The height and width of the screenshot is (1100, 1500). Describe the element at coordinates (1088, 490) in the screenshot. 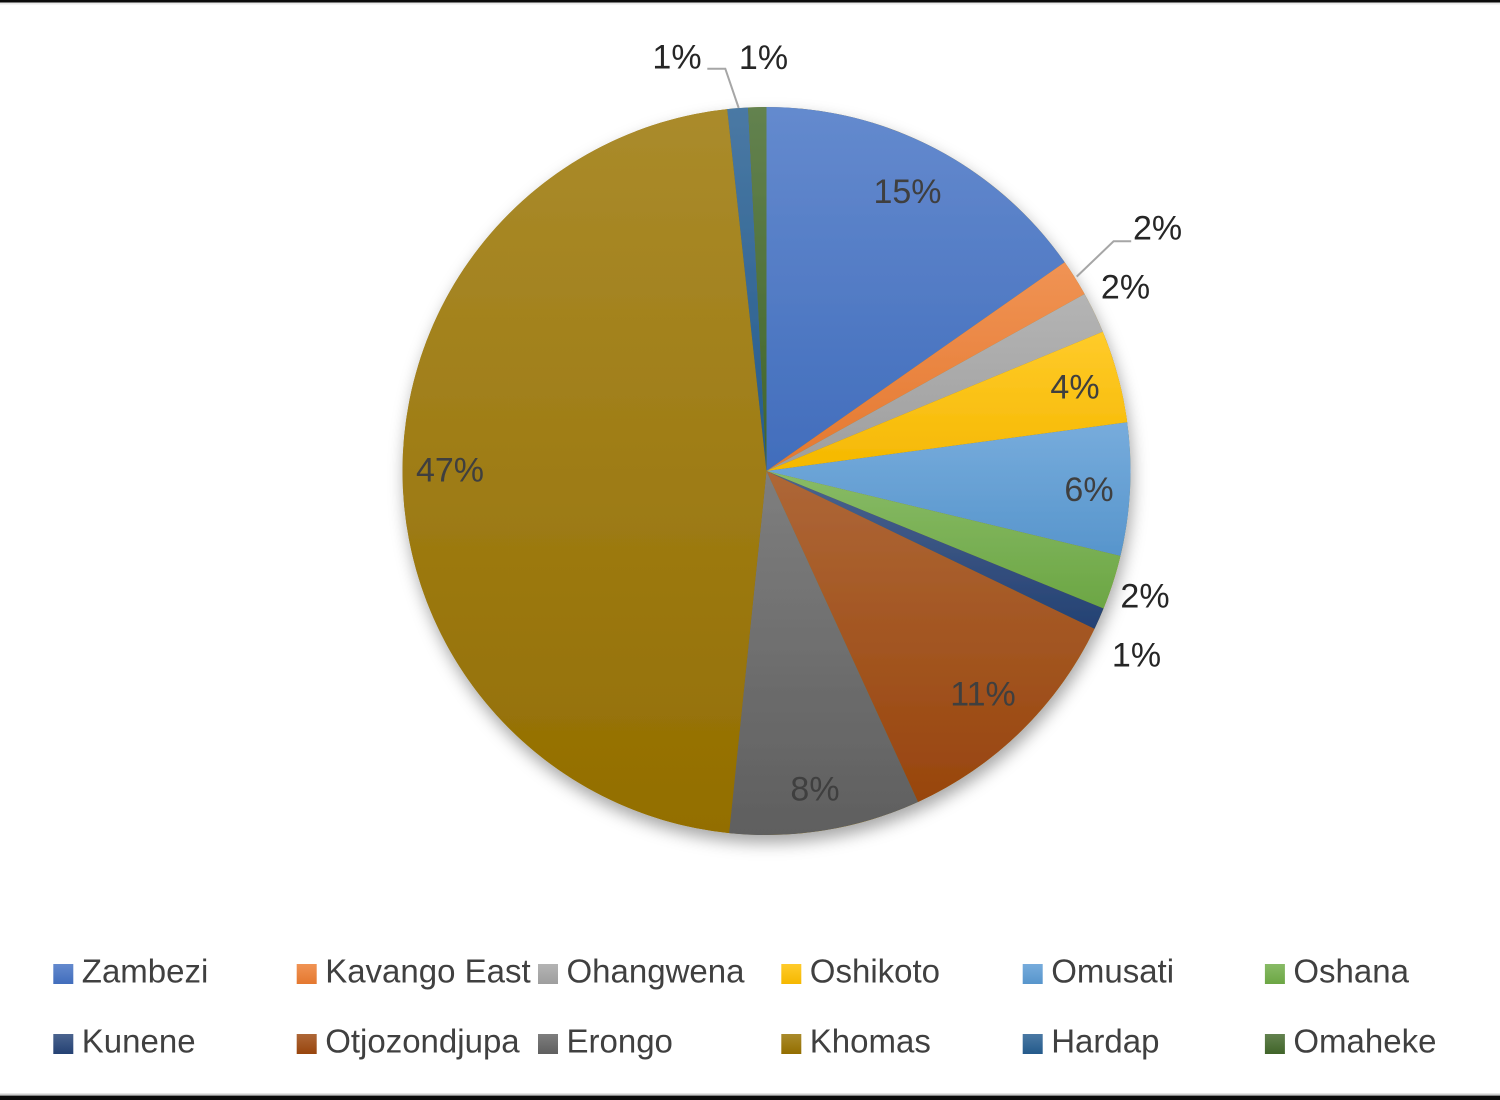

I see `svg-text: 6%` at that location.